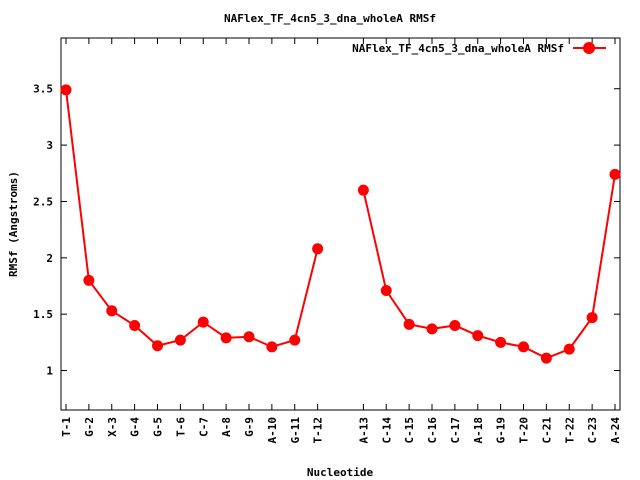  What do you see at coordinates (49, 145) in the screenshot?
I see `y-tick-label: 3` at bounding box center [49, 145].